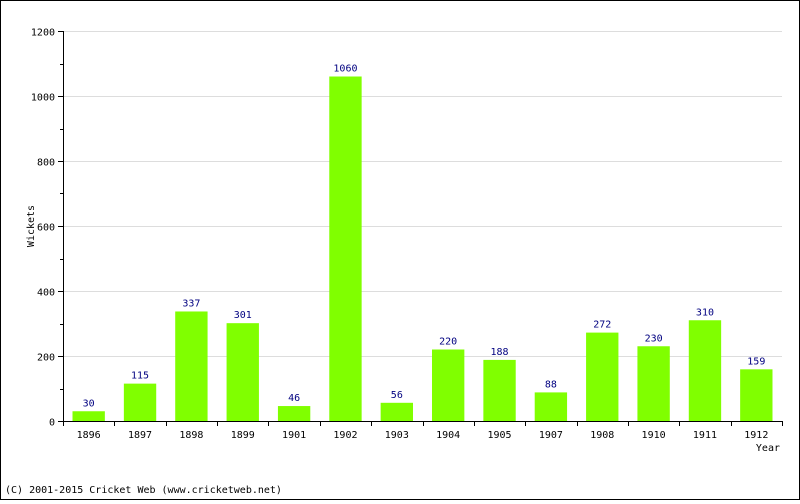 Image resolution: width=800 pixels, height=504 pixels. I want to click on bar-1904, so click(448, 385).